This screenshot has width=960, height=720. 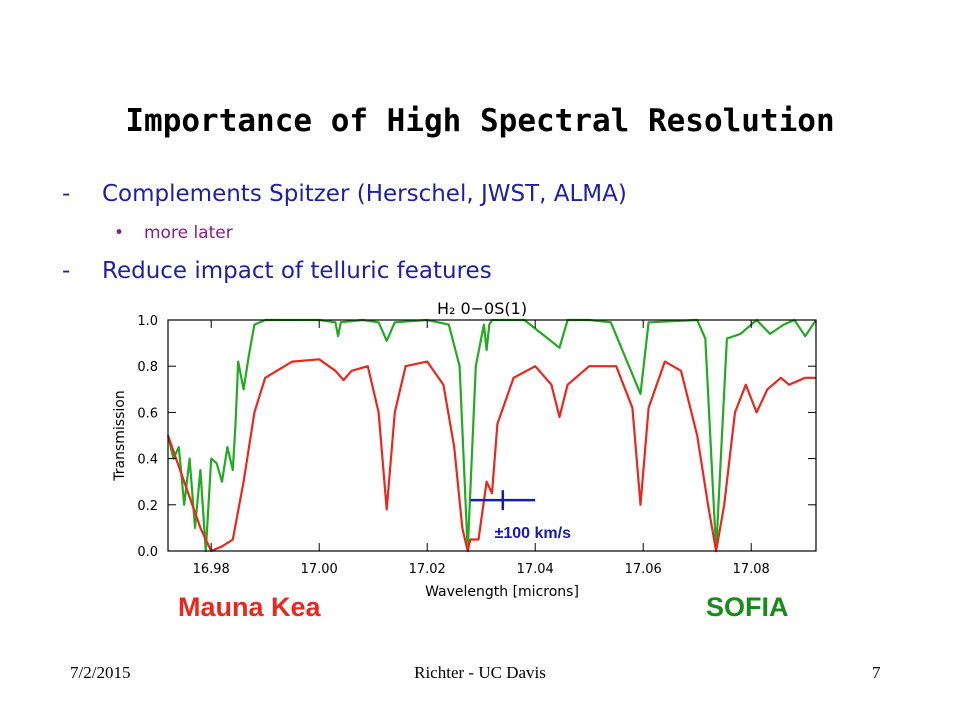 I want to click on sofia-label: SOFIA, so click(x=747, y=607).